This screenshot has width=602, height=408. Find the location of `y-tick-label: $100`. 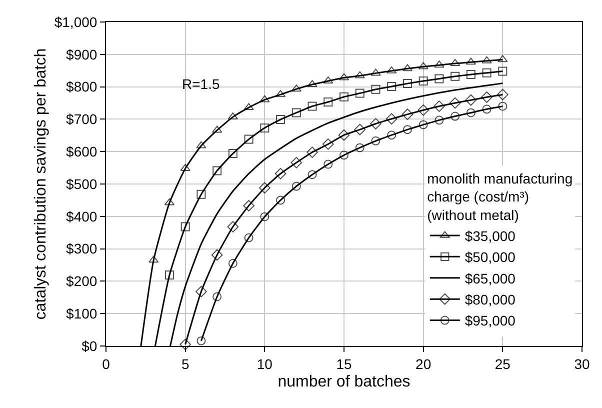

y-tick-label: $100 is located at coordinates (82, 314).